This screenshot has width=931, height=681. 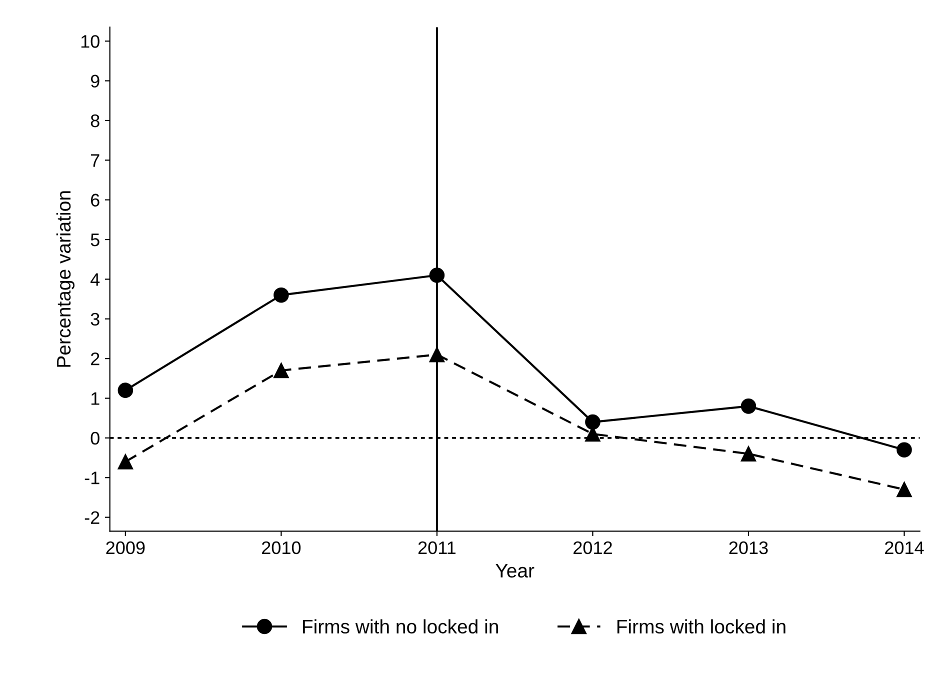 I want to click on x-tick-label: 2011, so click(x=437, y=547).